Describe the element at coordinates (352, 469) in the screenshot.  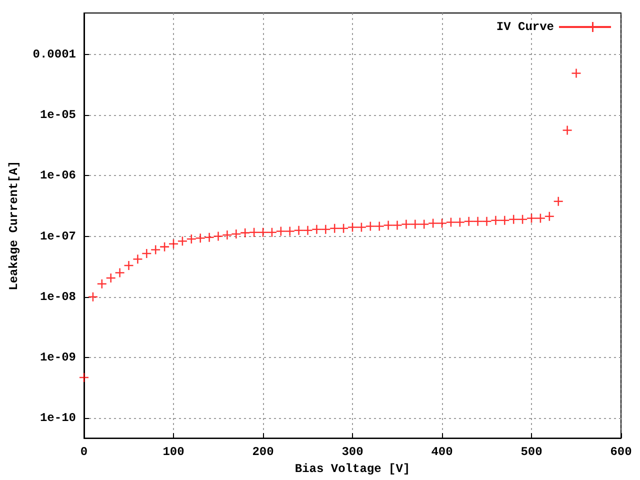
I see `x-axis-title: Bias Voltage [V]` at that location.